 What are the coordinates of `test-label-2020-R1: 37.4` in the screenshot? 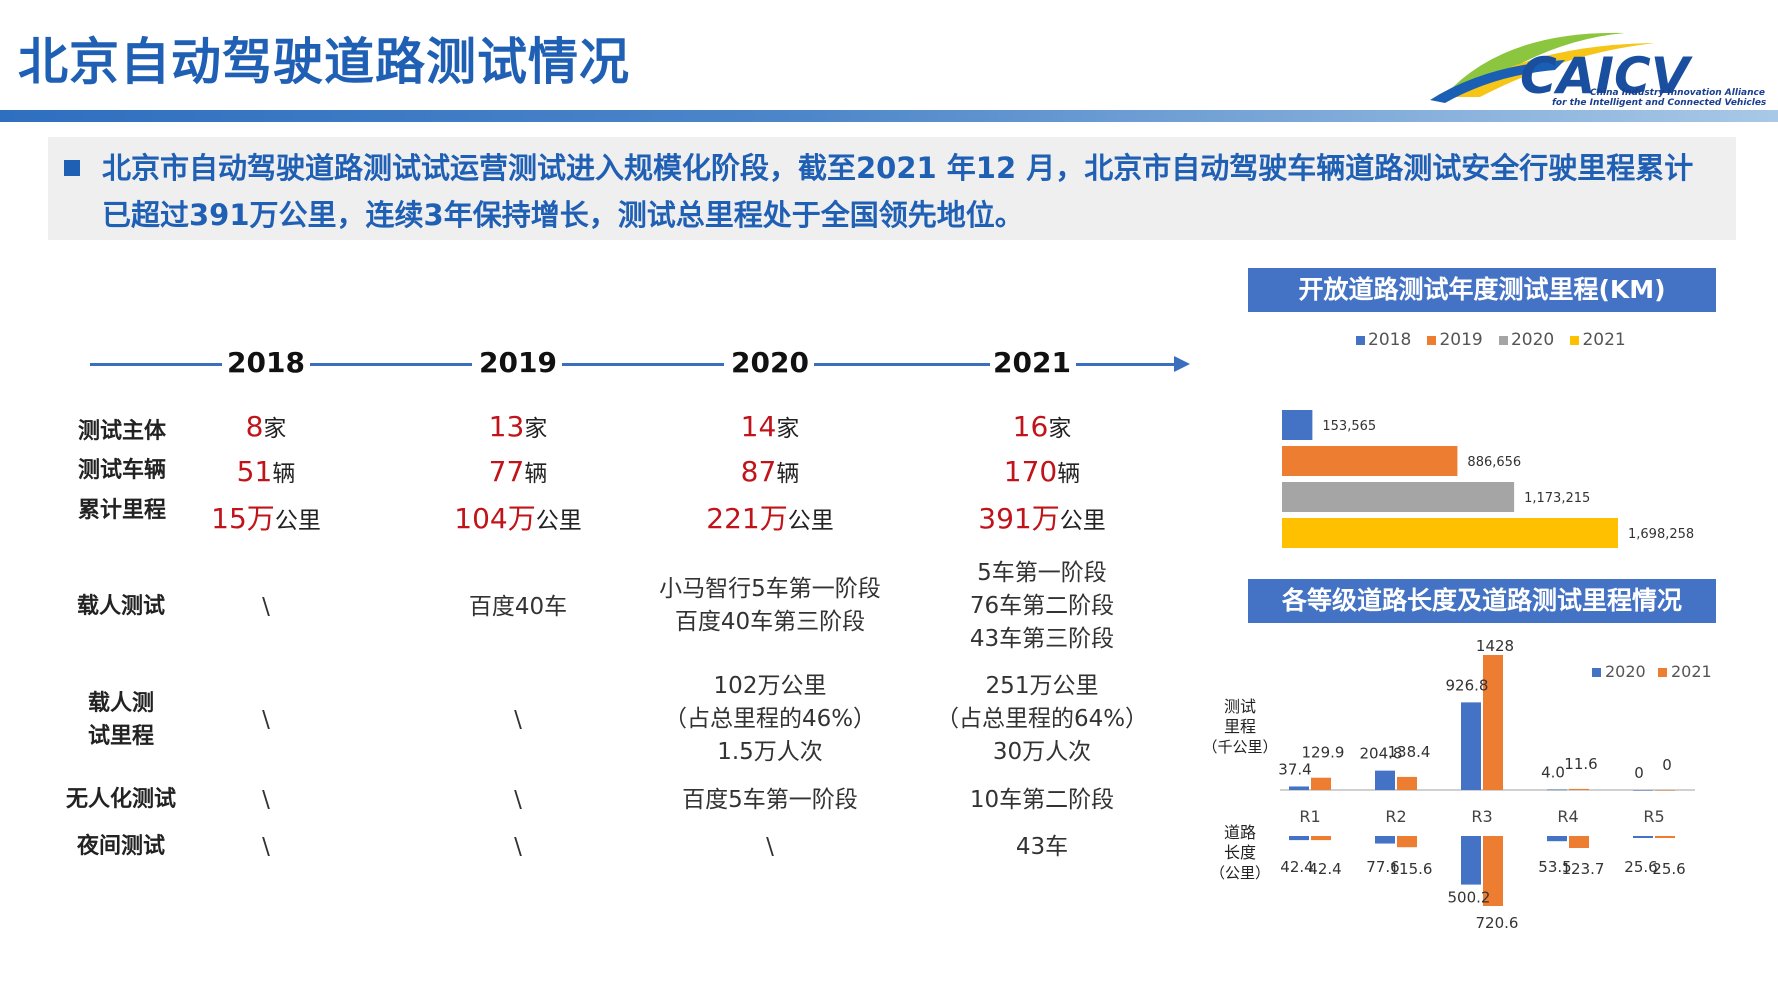 It's located at (1294, 769).